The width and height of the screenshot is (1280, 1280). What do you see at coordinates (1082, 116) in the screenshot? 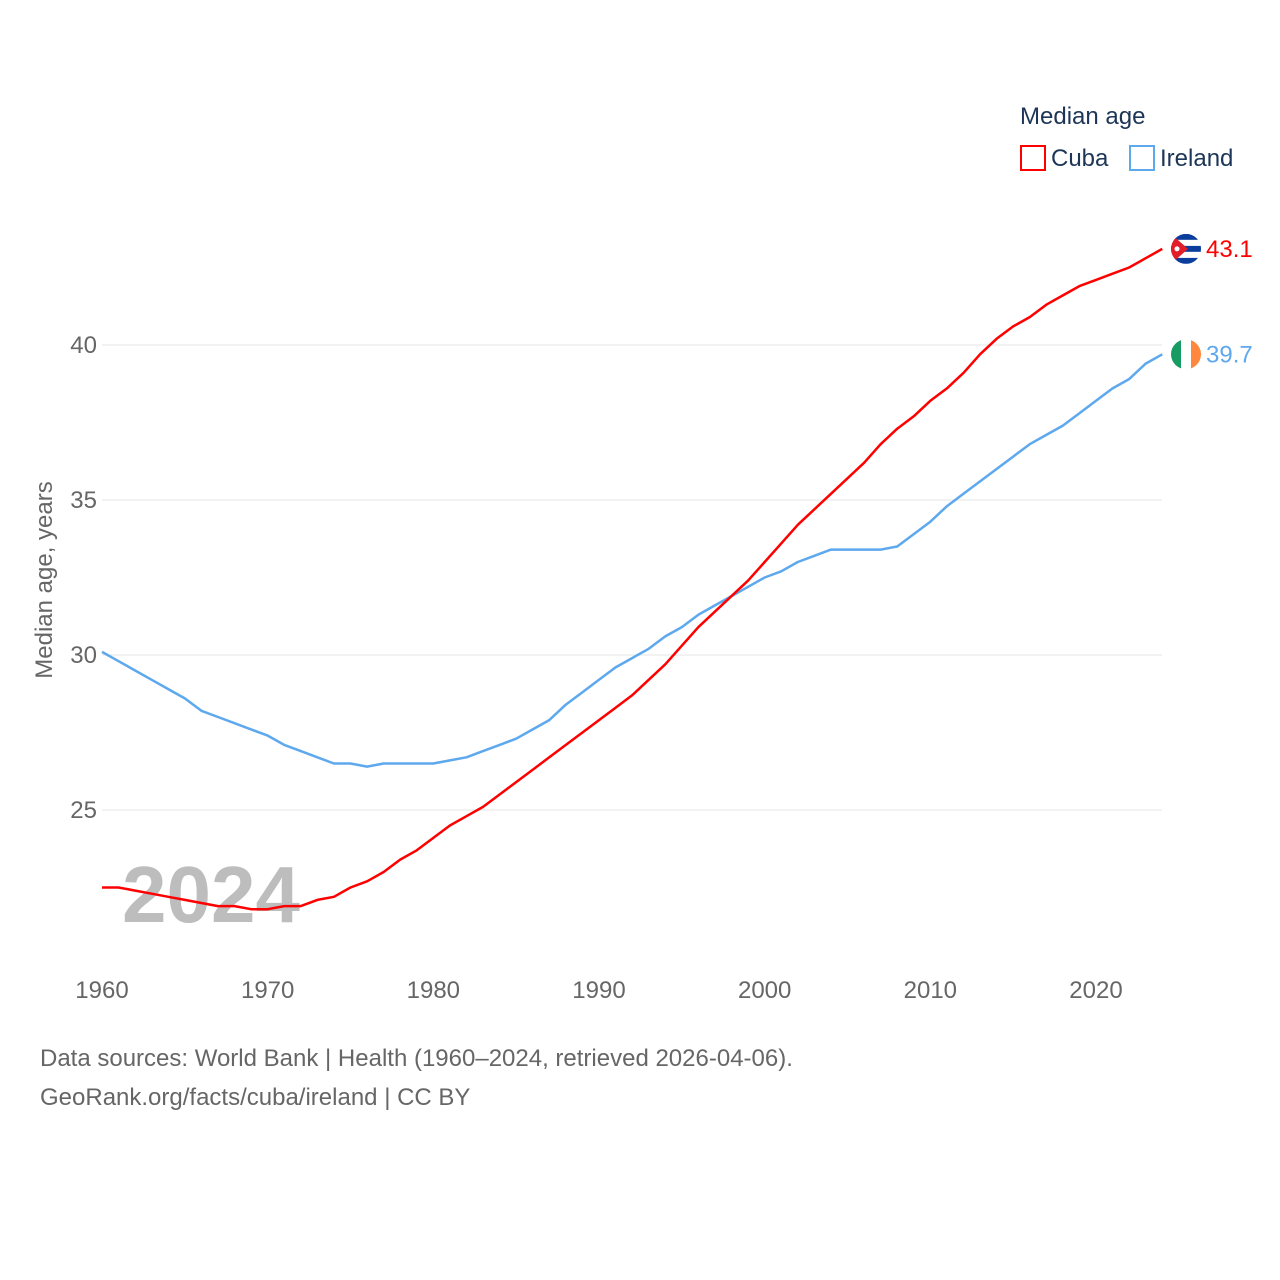
I see `legend-title: Median age` at bounding box center [1082, 116].